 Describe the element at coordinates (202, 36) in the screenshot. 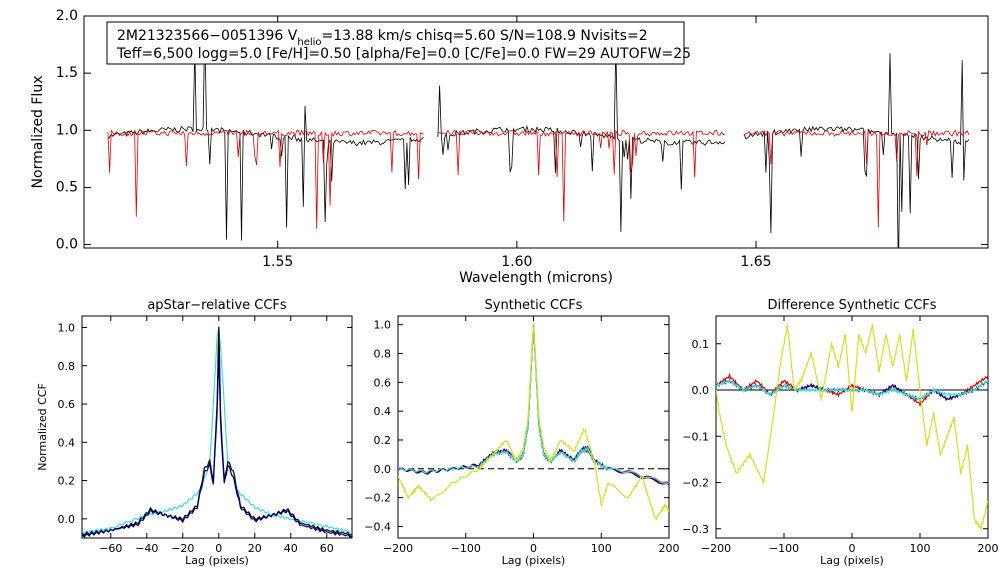

I see `star-id: 2M21323566−0051396` at that location.